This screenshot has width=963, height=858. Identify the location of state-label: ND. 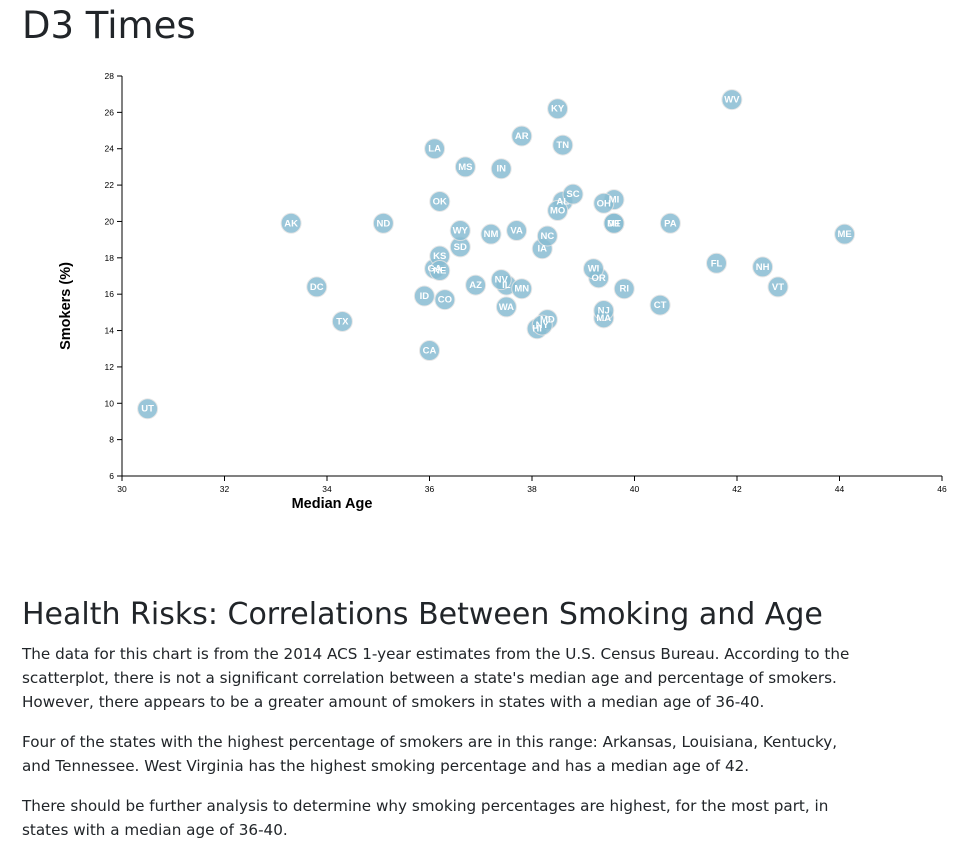
(384, 223).